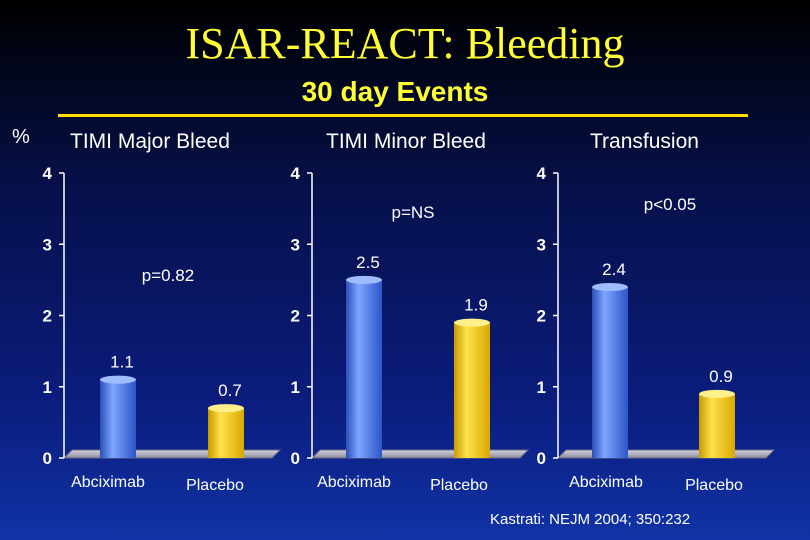 This screenshot has width=810, height=540. Describe the element at coordinates (395, 91) in the screenshot. I see `slide-subtitle: 30 day Events` at that location.